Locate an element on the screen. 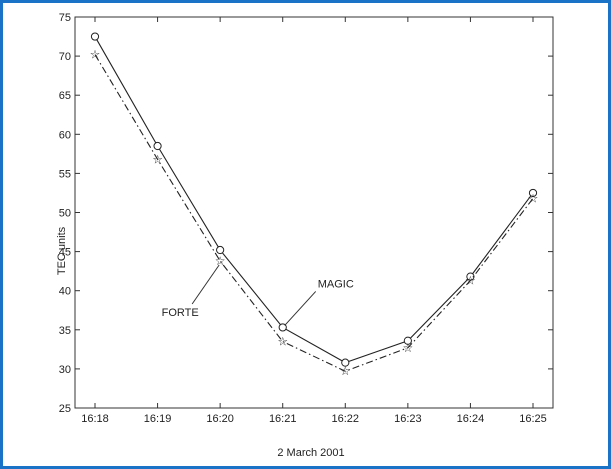 This screenshot has height=469, width=611. annotation-magic: MAGIC is located at coordinates (336, 284).